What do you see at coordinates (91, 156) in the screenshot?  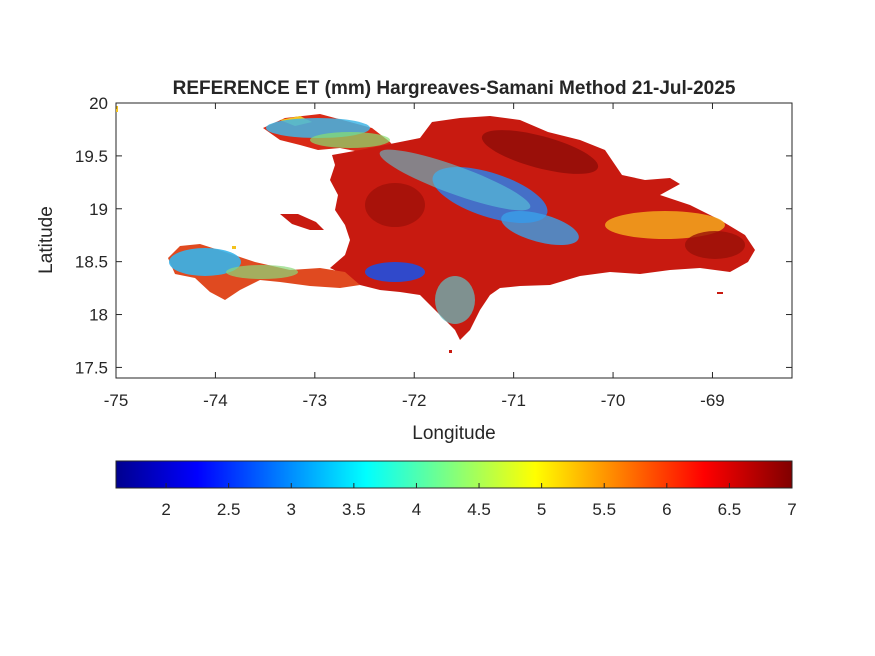 I see `y-tick-label: 19.5` at bounding box center [91, 156].